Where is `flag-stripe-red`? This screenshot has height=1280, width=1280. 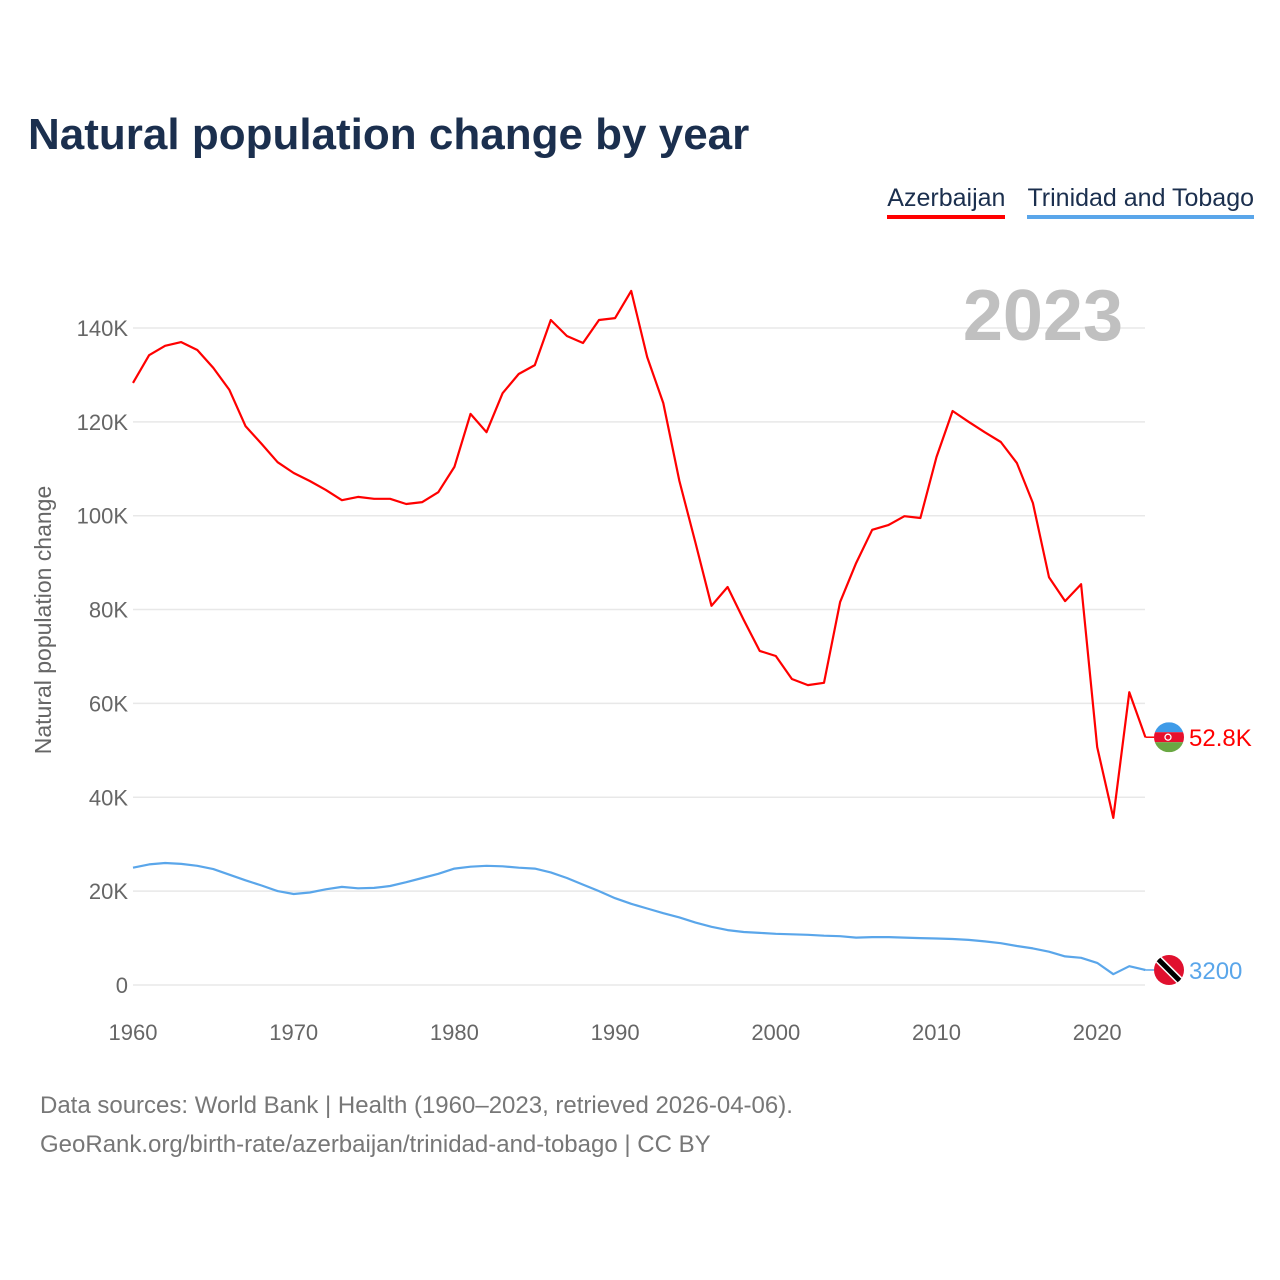 flag-stripe-red is located at coordinates (1169, 737).